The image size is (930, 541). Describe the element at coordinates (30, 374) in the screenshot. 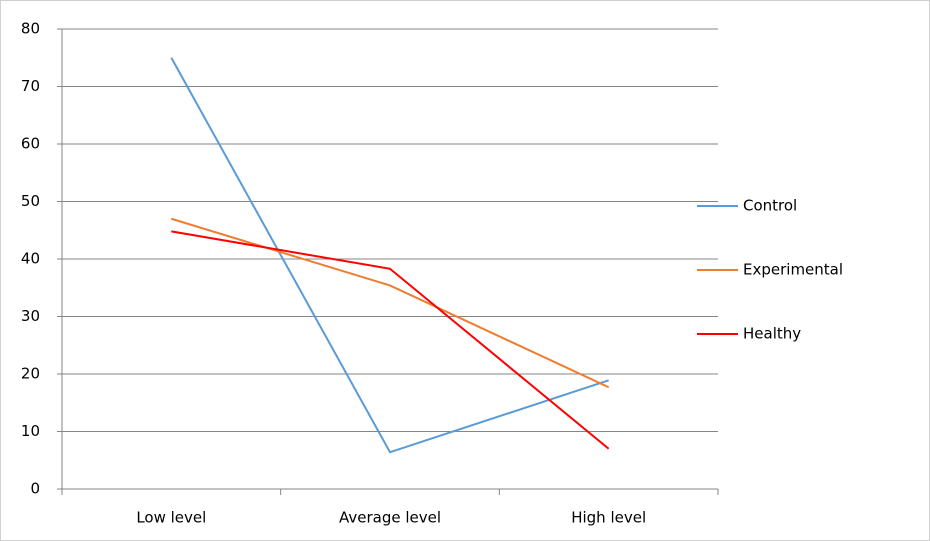

I see `y-tick-label: 20` at that location.